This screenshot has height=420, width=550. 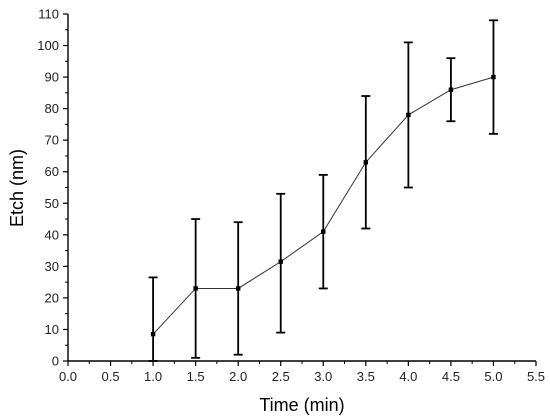 I want to click on x-tick-label: 1.5, so click(x=196, y=376).